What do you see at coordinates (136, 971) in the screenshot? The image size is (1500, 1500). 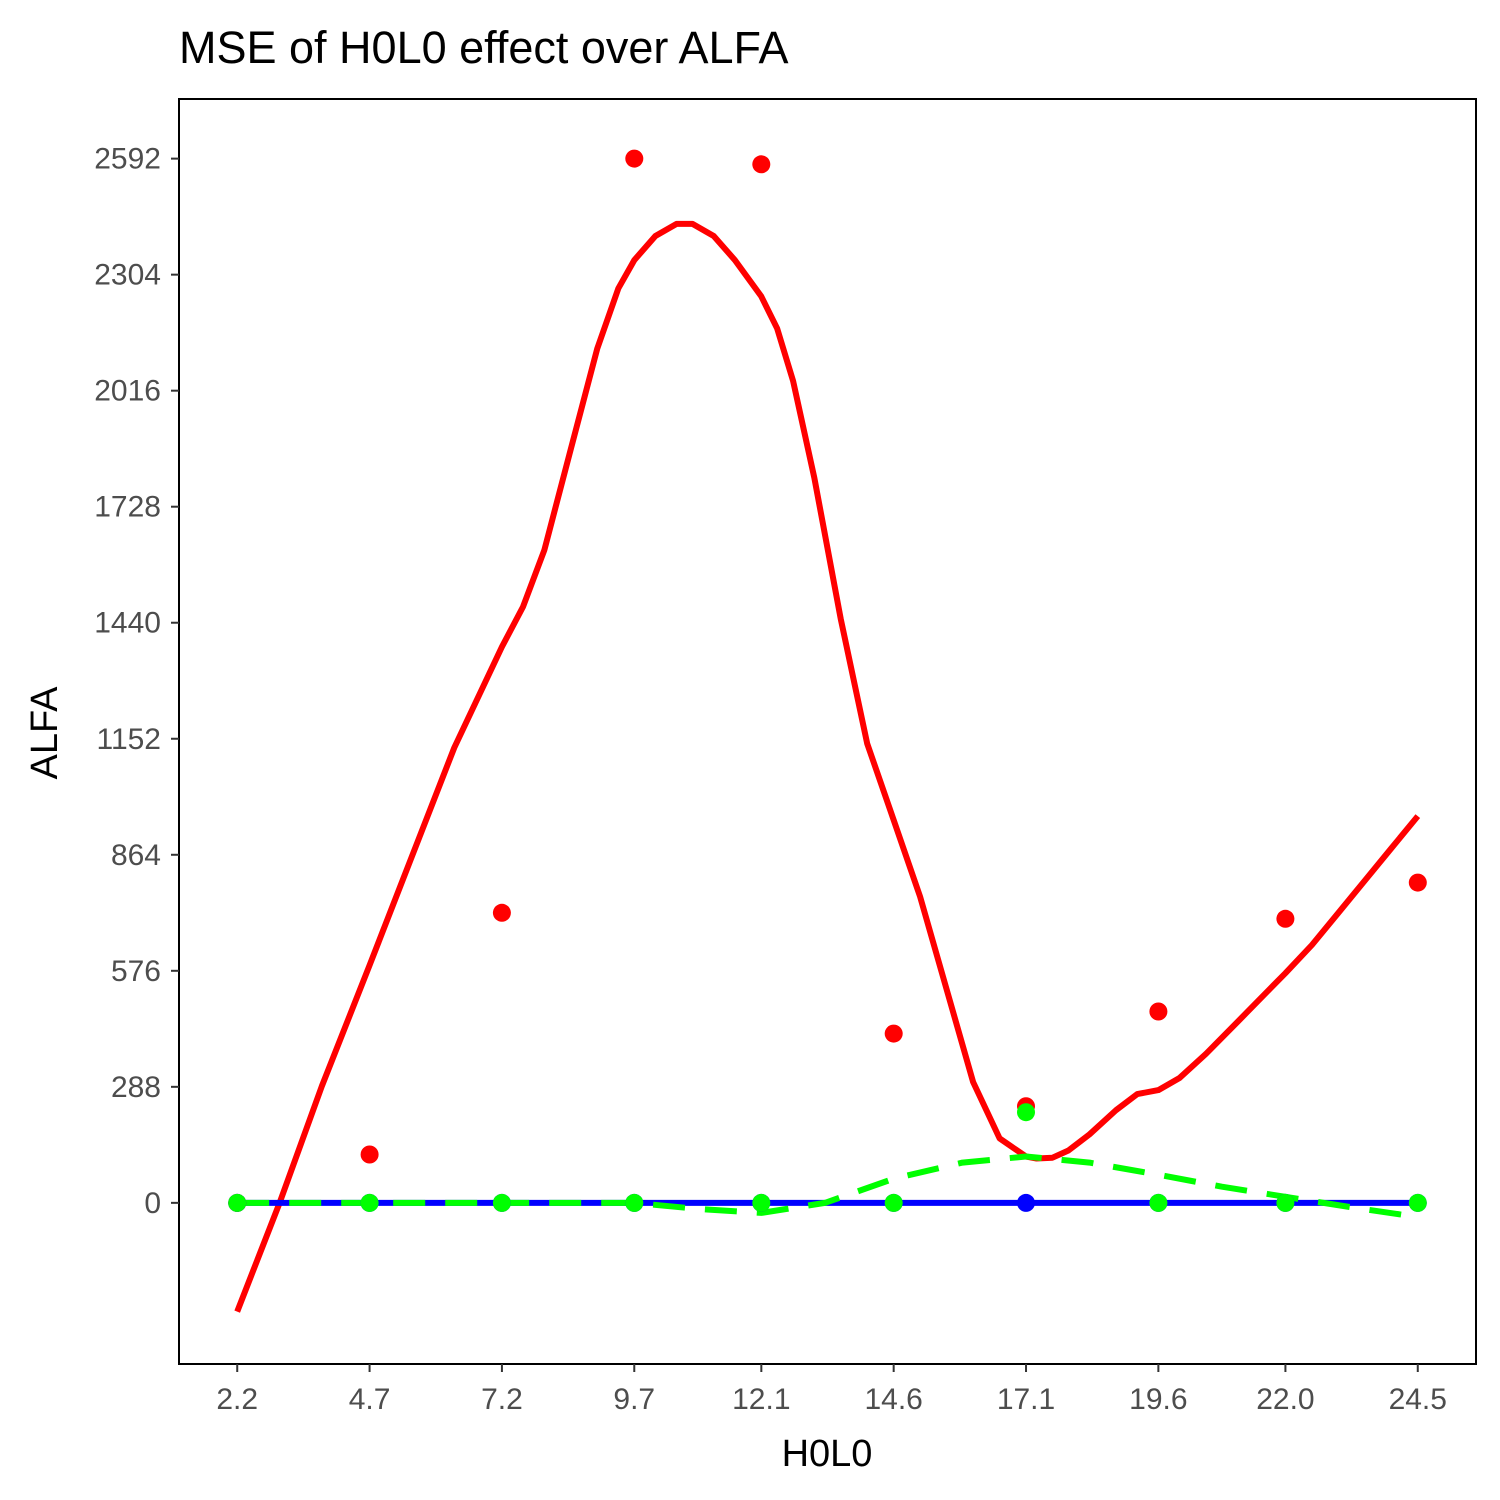 I see `y-tick-label: 576` at bounding box center [136, 971].